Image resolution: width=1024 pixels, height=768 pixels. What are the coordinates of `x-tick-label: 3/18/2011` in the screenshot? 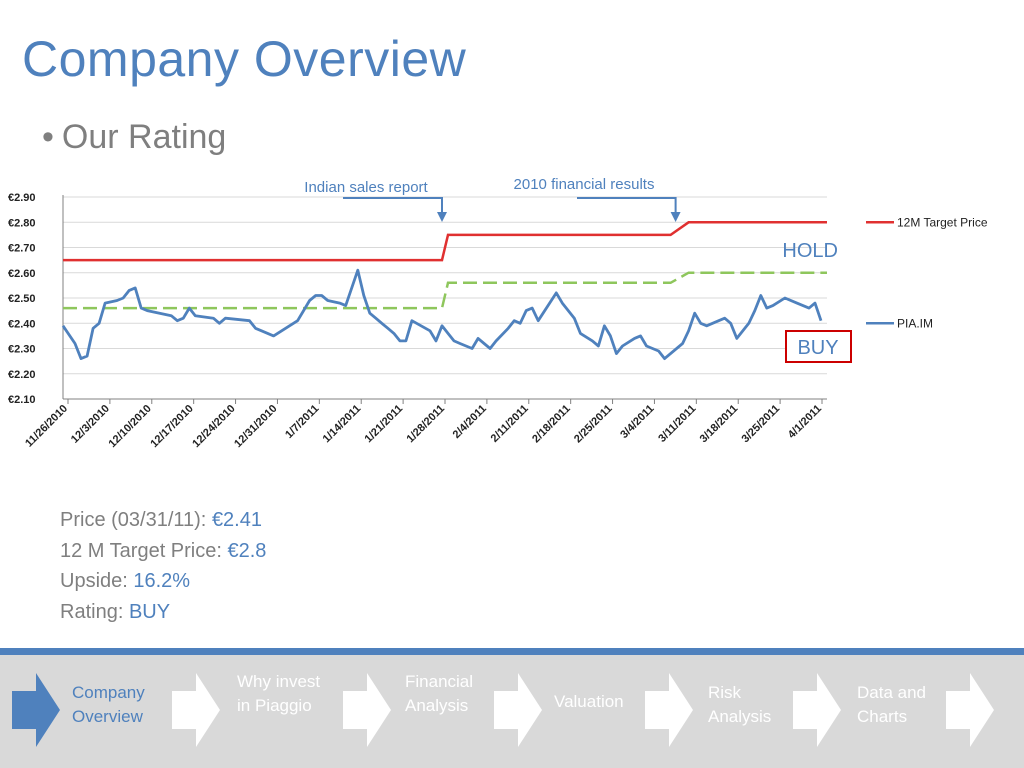 It's located at (719, 424).